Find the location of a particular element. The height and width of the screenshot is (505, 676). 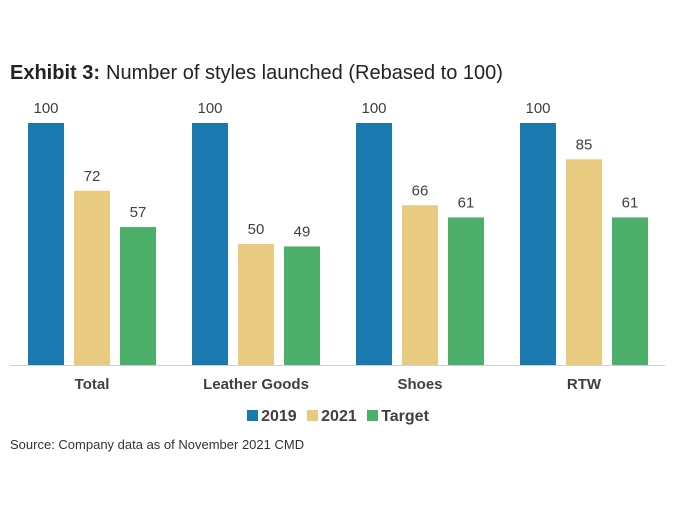

data-label-shoes-target: 61 is located at coordinates (466, 202).